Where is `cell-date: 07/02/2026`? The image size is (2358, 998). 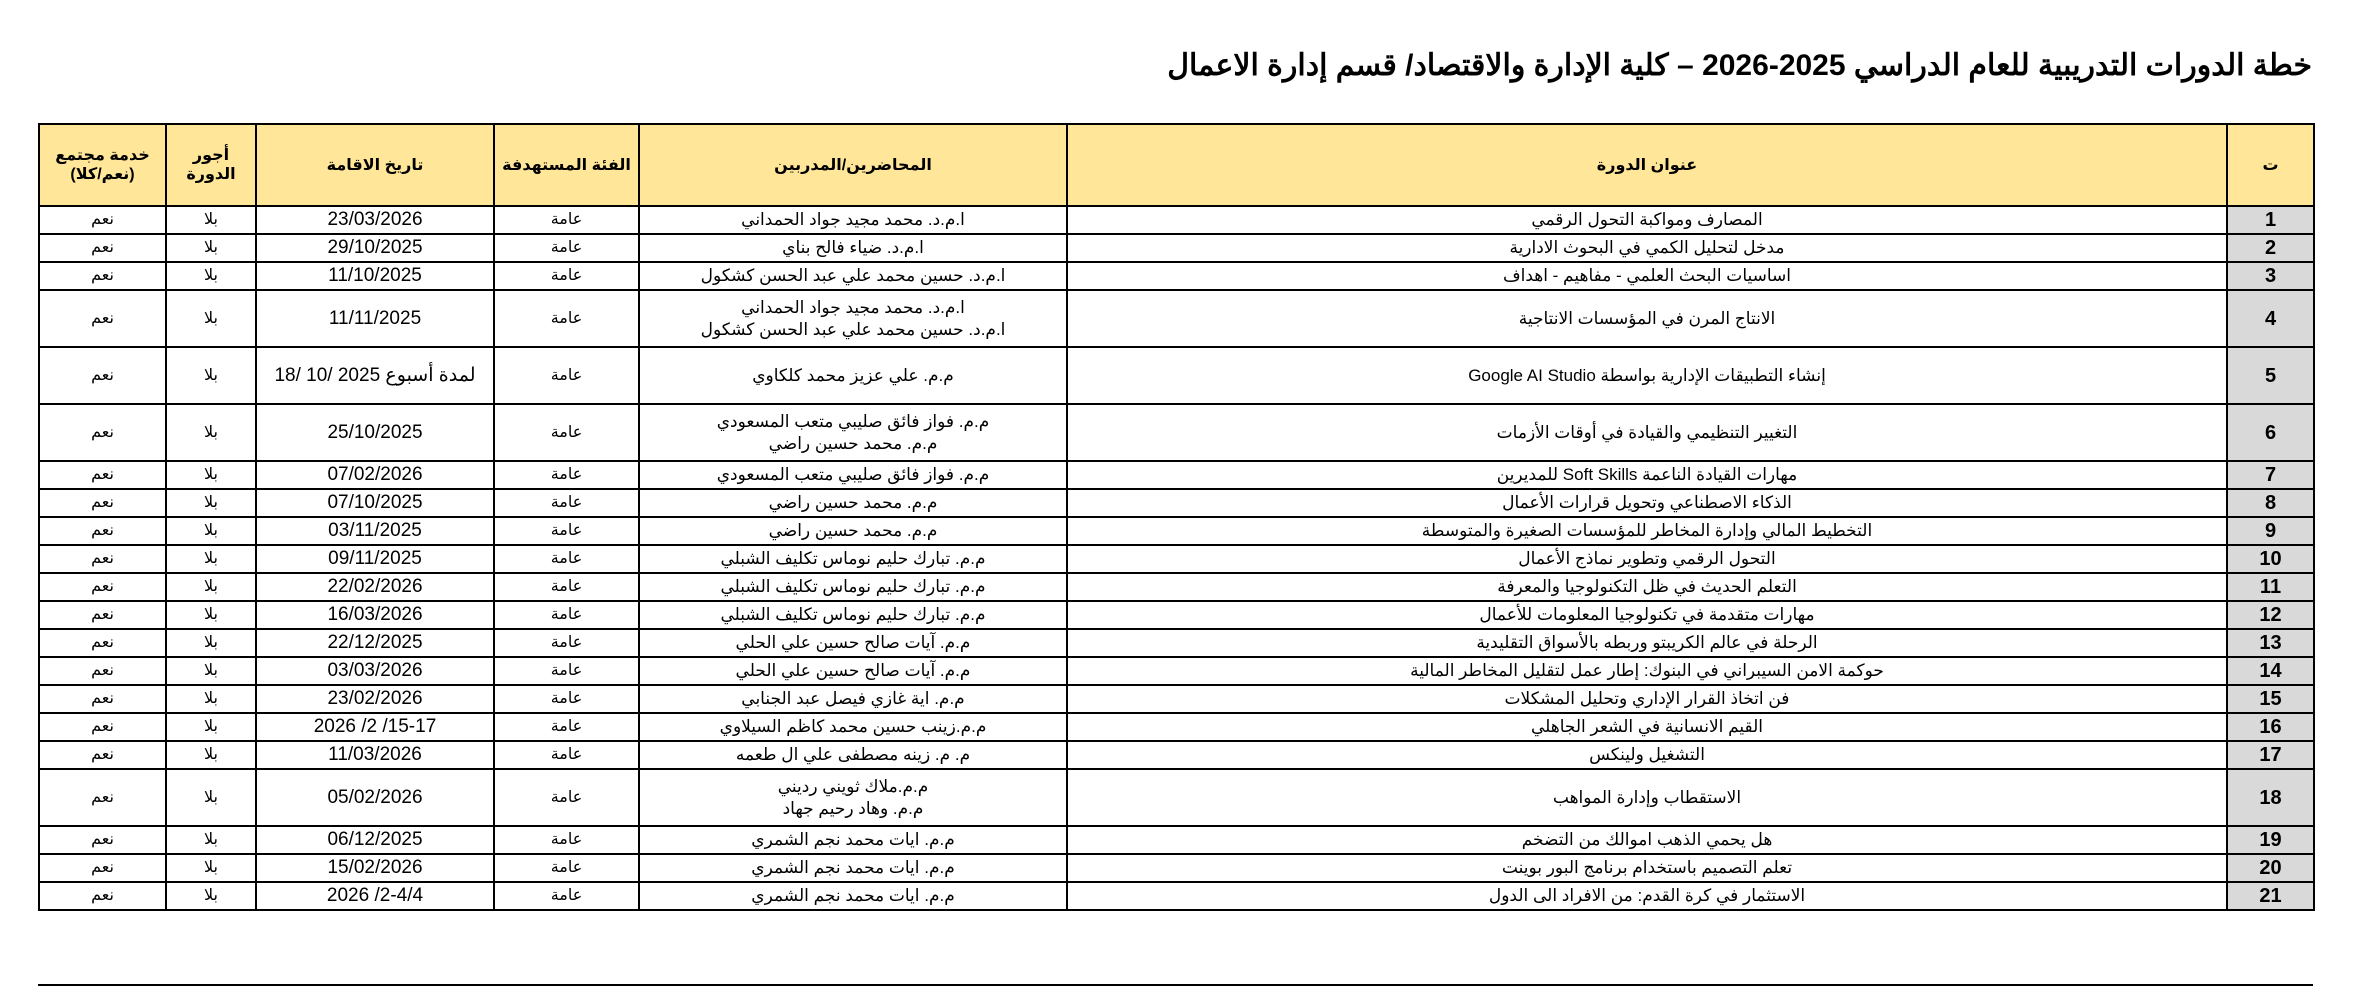
cell-date: 07/02/2026 is located at coordinates (375, 475).